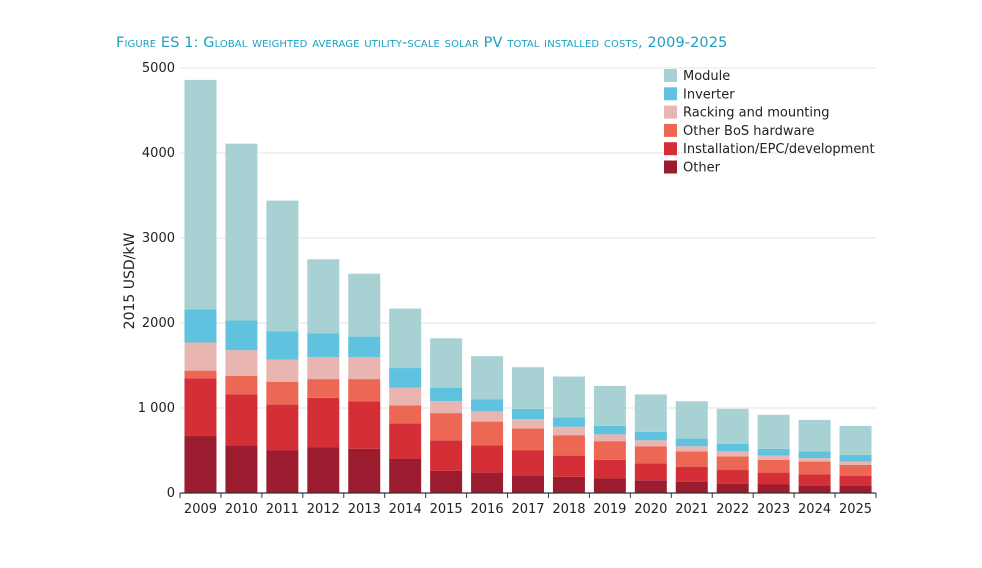 The width and height of the screenshot is (982, 568). Describe the element at coordinates (732, 509) in the screenshot. I see `x-tick-label: 2022` at that location.